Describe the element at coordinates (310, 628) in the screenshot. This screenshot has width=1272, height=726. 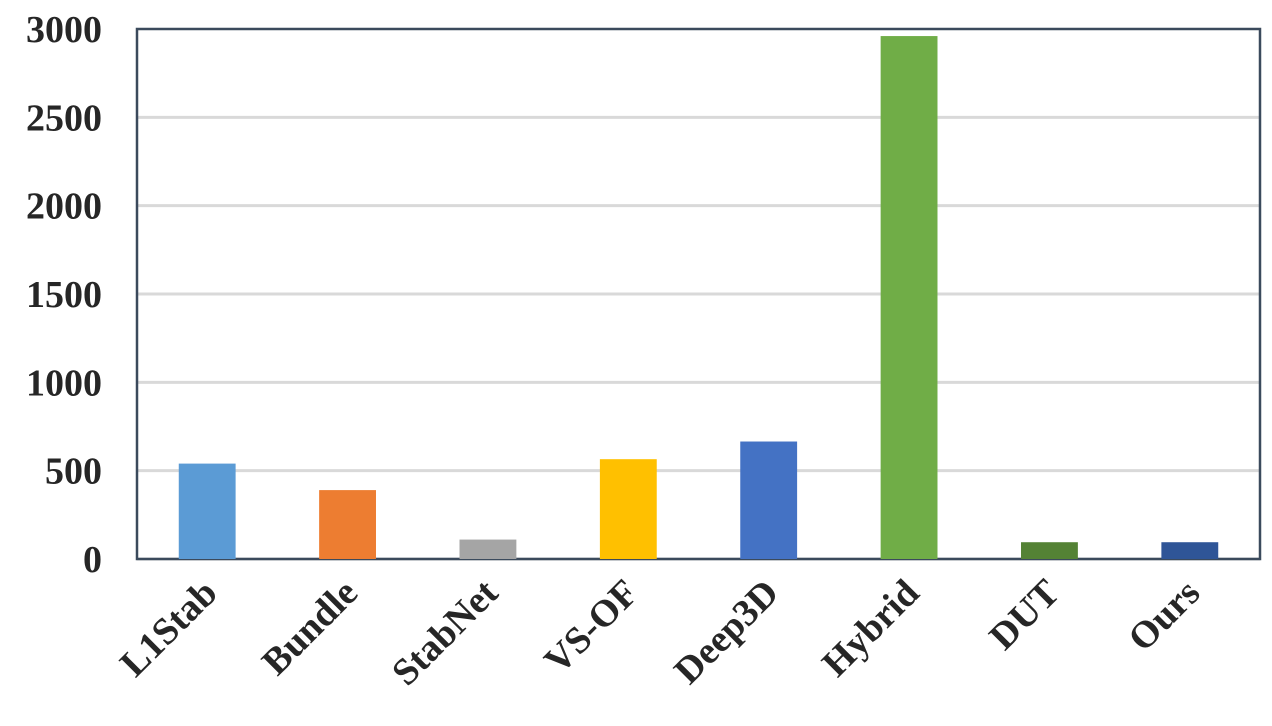
I see `x-tick-label: Bundle` at that location.